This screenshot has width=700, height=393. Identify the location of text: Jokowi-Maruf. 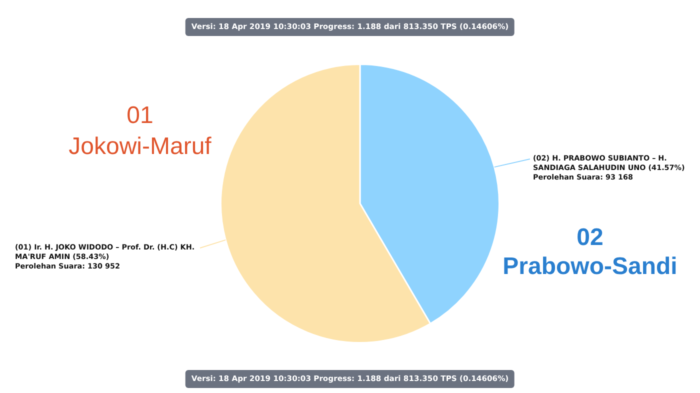
(140, 147).